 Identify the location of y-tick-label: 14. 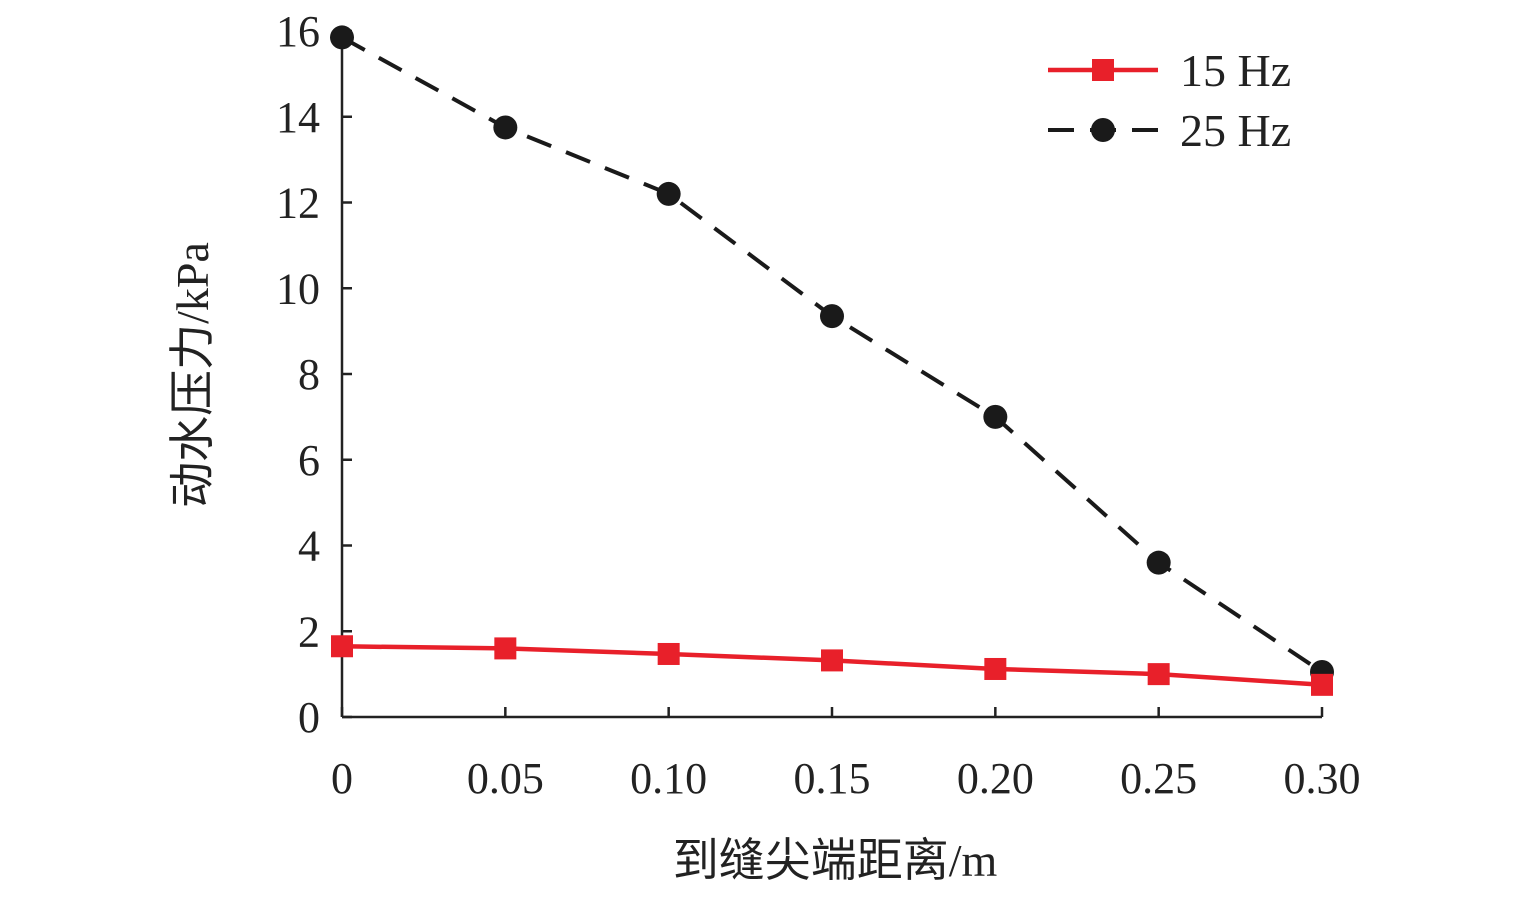
(298, 117).